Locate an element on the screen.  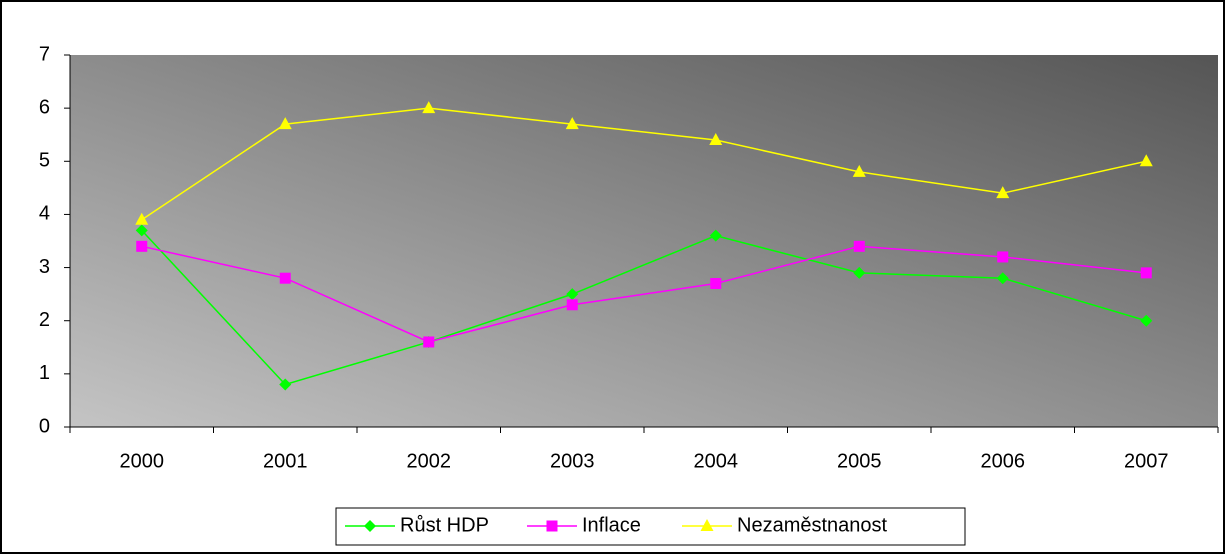
x-tick-label: 2000 is located at coordinates (142, 461).